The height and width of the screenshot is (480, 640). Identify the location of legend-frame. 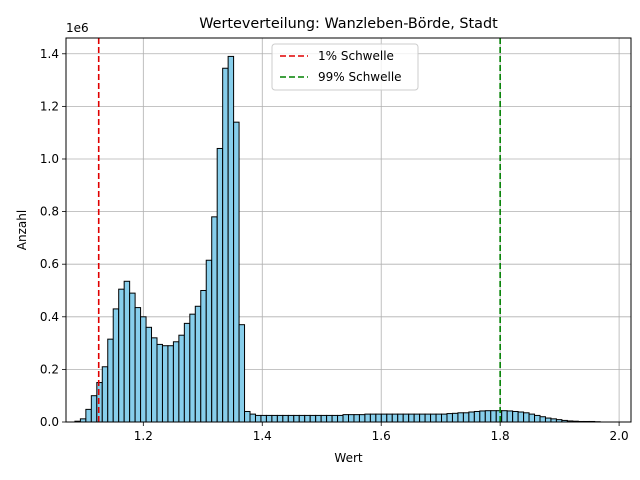
(345, 67).